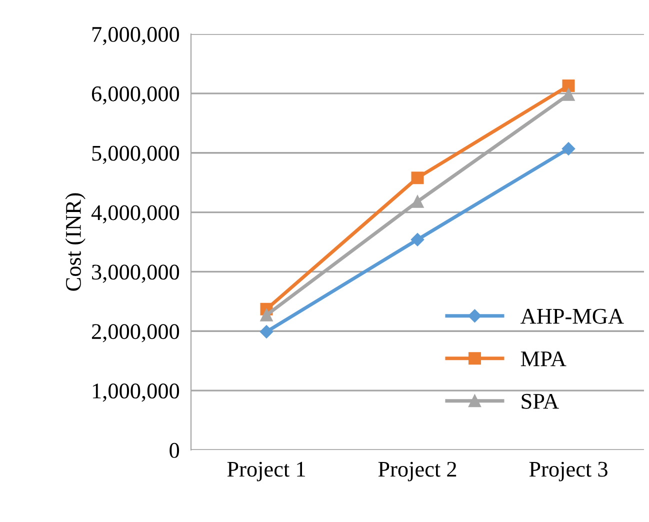 The image size is (649, 522). I want to click on legend-label: MPA, so click(543, 358).